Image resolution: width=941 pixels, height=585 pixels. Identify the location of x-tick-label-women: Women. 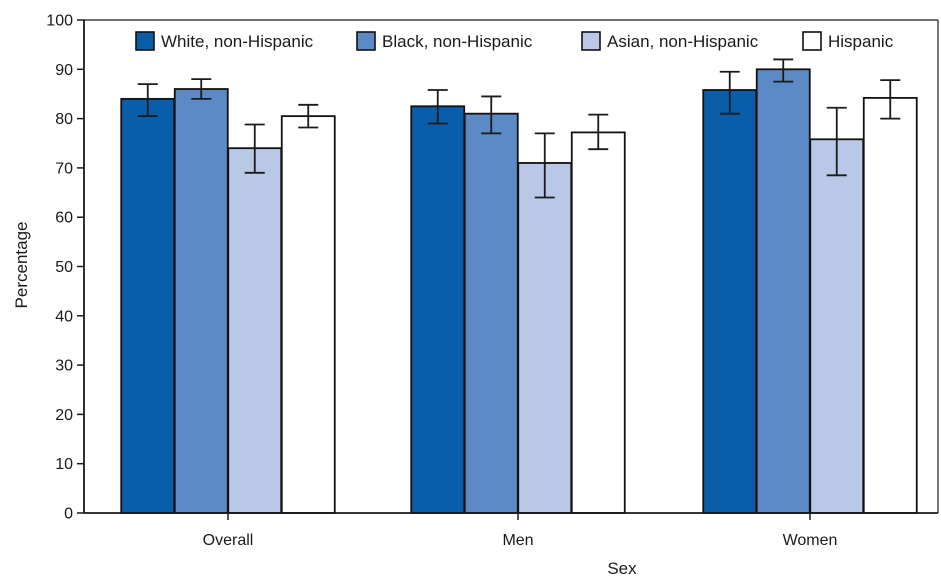
(810, 540).